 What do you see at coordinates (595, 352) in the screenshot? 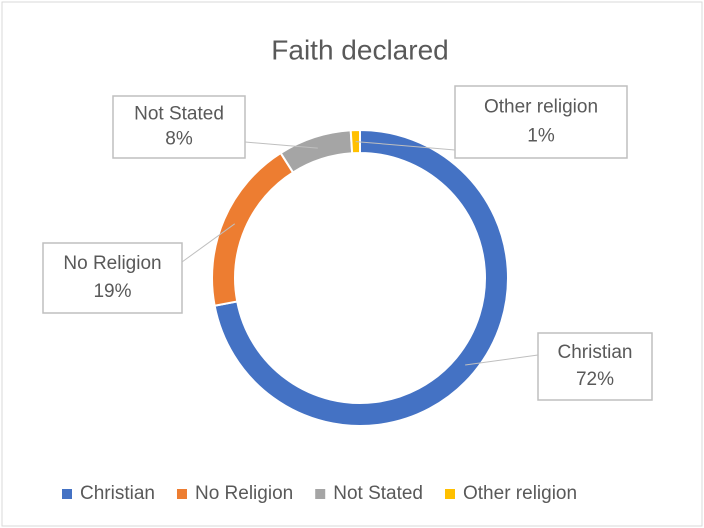
I see `data-label-category: Christian` at bounding box center [595, 352].